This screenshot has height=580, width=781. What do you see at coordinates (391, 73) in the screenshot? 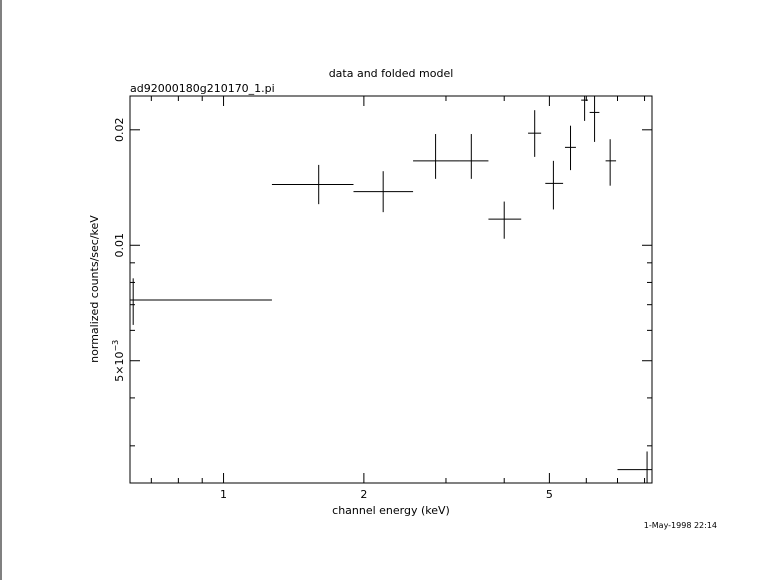
I see `chart-title: data and folded model` at bounding box center [391, 73].